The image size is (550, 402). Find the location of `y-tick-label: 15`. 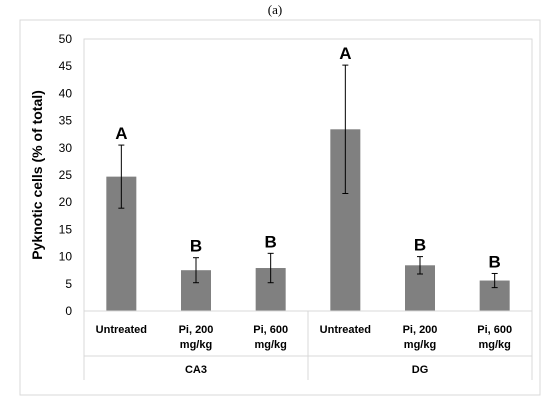

y-tick-label: 15 is located at coordinates (66, 229).